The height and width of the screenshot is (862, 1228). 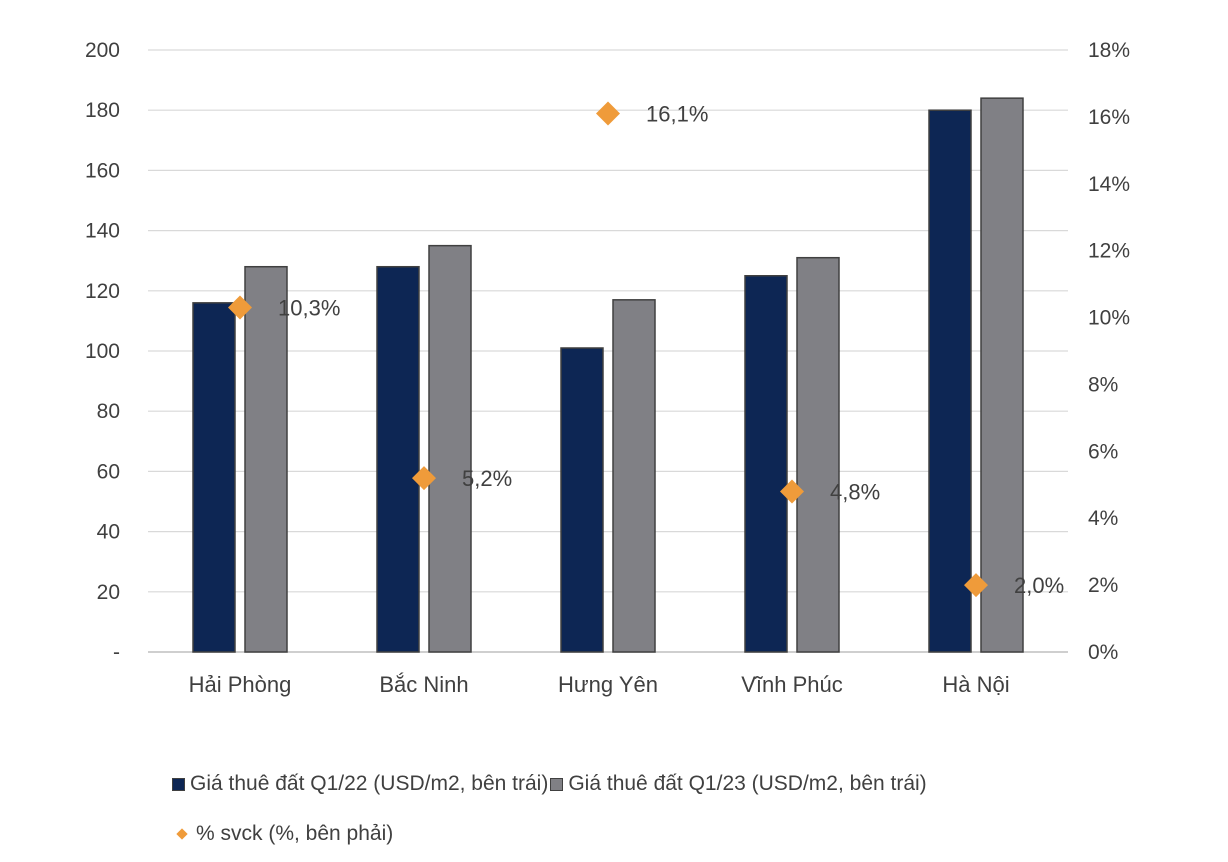 I want to click on legend-label-q123: Giá thuê đất Q1/23 (USD/m2, bên trái), so click(x=747, y=783).